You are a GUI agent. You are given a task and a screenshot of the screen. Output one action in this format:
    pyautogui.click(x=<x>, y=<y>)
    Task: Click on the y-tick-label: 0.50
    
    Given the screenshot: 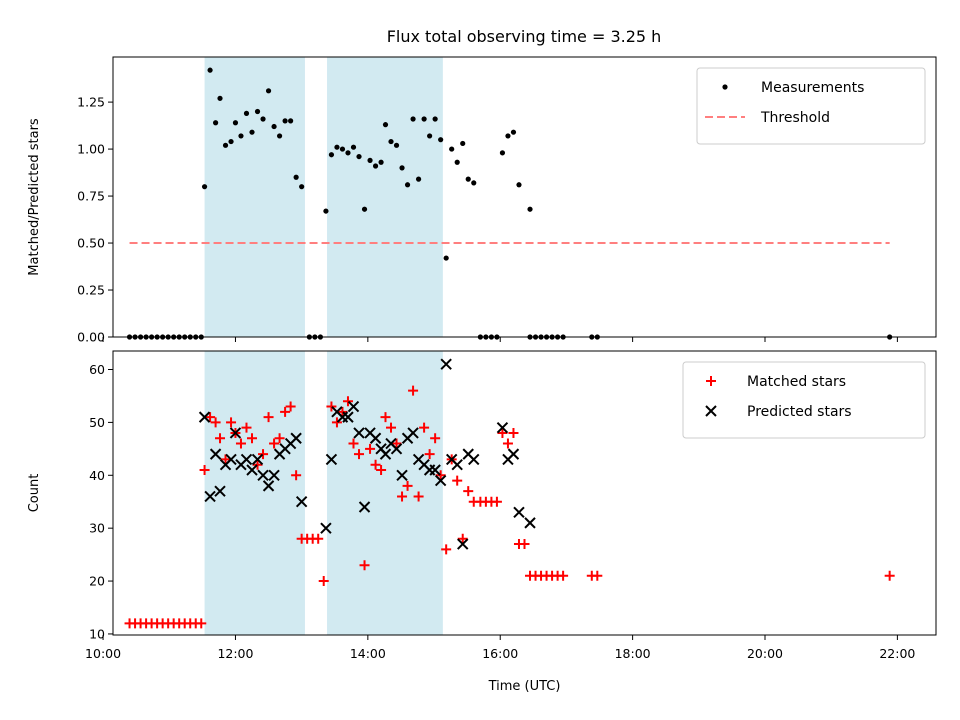 What is the action you would take?
    pyautogui.click(x=91, y=243)
    